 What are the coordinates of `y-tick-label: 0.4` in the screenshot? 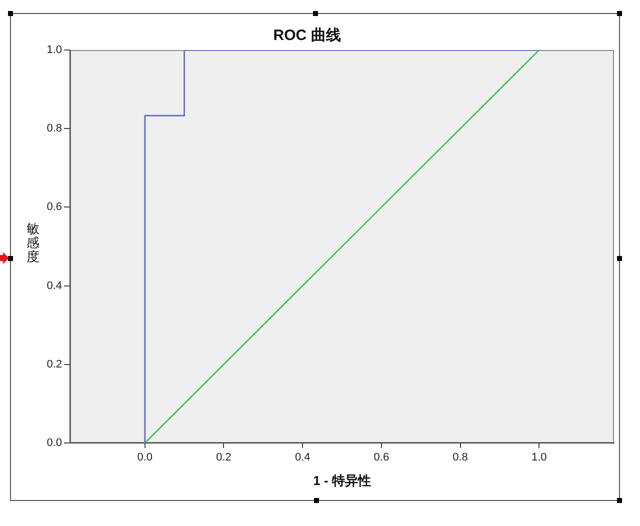 It's located at (54, 286).